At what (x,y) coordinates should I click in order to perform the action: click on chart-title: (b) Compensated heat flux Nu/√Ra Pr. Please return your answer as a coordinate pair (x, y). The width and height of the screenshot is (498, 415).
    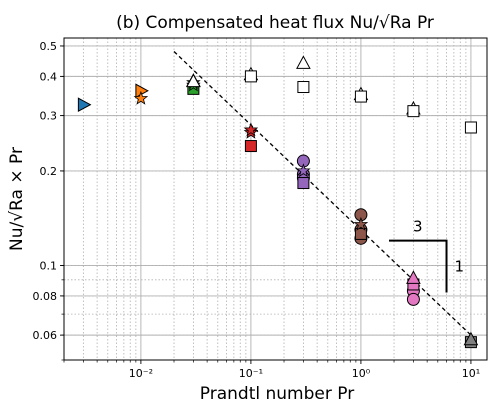
    Looking at the image, I should click on (275, 23).